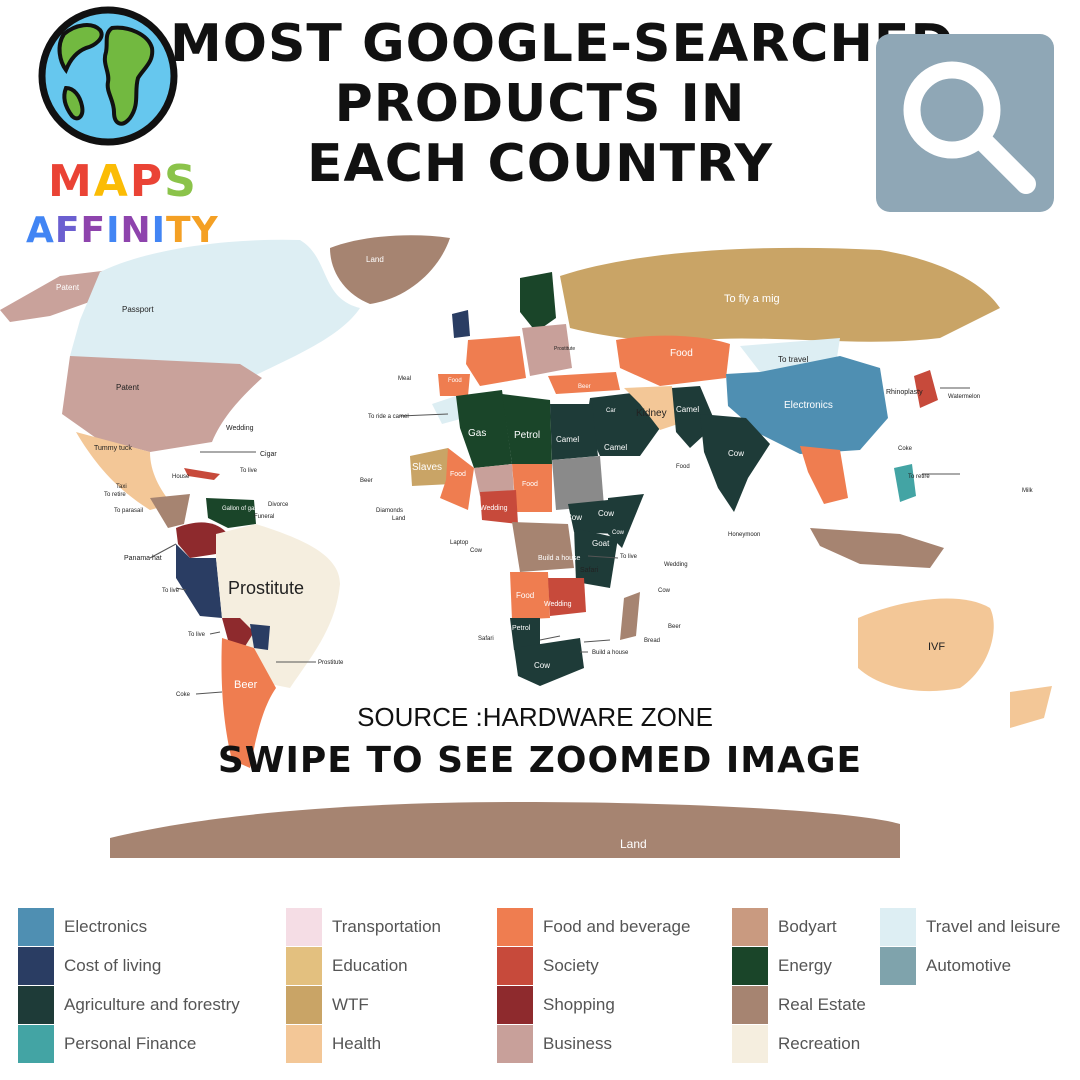 This screenshot has width=1080, height=1080. Describe the element at coordinates (264, 517) in the screenshot. I see `label-funeral: Funeral` at that location.